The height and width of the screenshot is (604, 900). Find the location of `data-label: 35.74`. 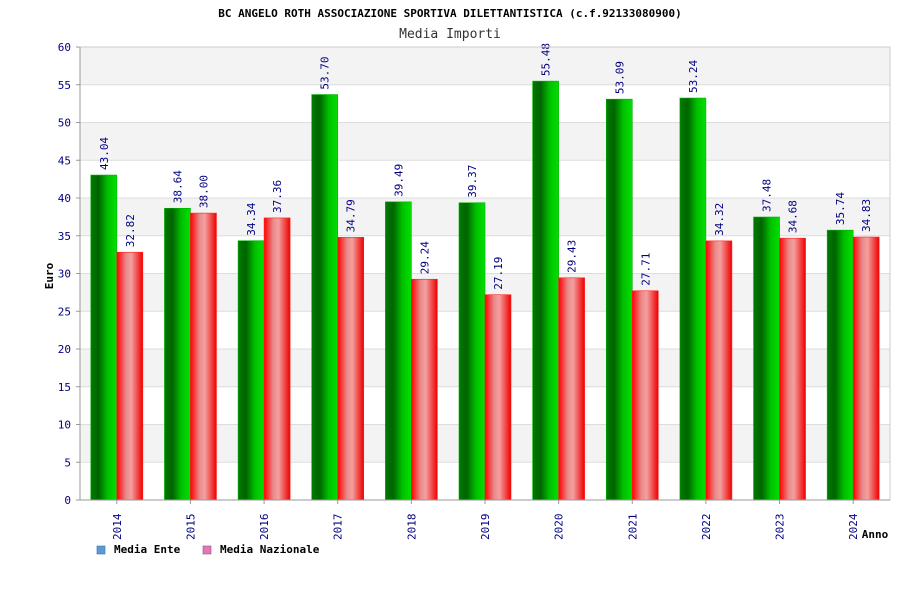

data-label: 35.74 is located at coordinates (840, 208).